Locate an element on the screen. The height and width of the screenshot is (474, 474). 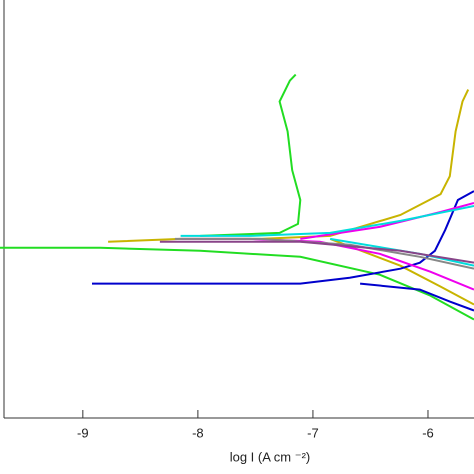
x-tick-label: -8 is located at coordinates (198, 432).